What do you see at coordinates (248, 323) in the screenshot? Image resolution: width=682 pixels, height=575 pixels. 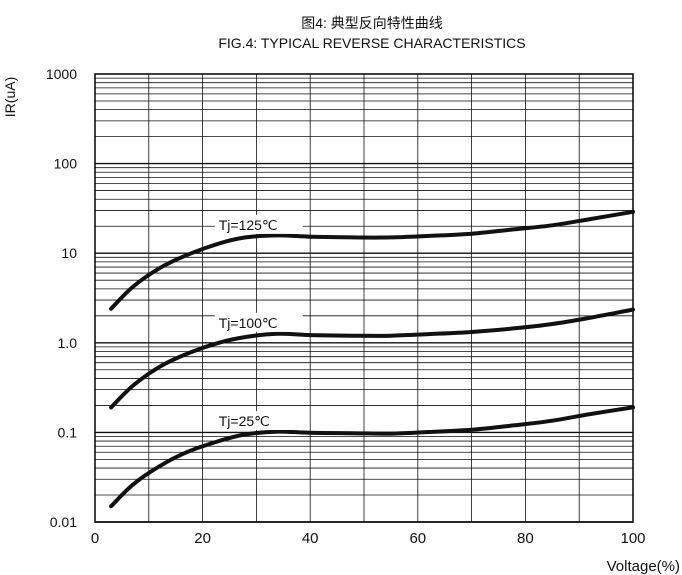 I see `series-label: Tj=100℃` at bounding box center [248, 323].